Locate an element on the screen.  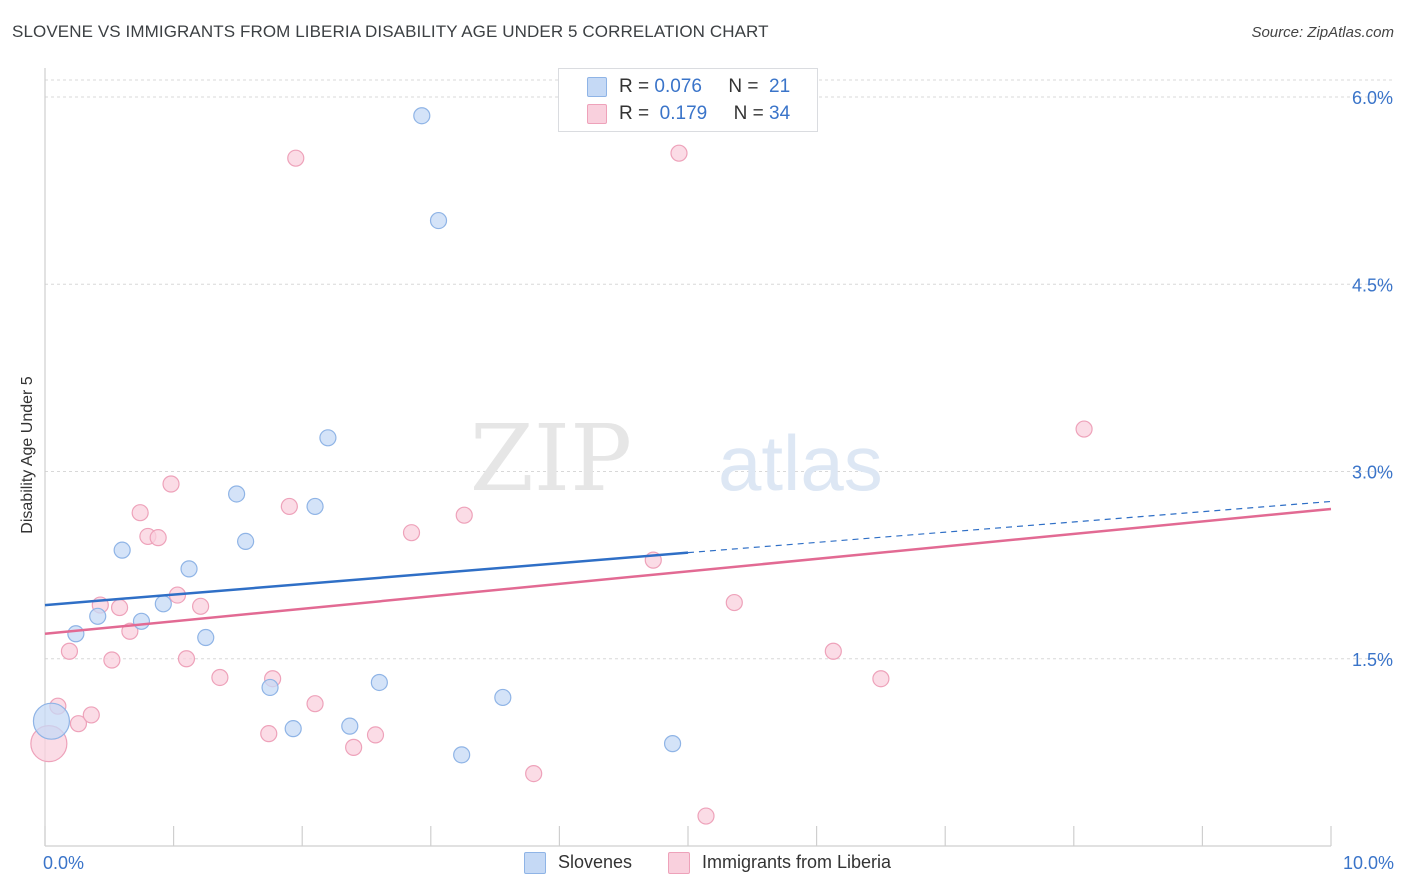
legend-item-label: Immigrants from Liberia is located at coordinates (797, 862).